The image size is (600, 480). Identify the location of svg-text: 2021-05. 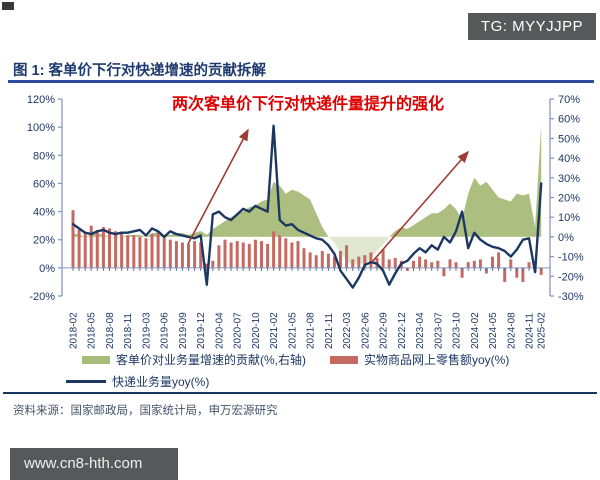
(292, 330).